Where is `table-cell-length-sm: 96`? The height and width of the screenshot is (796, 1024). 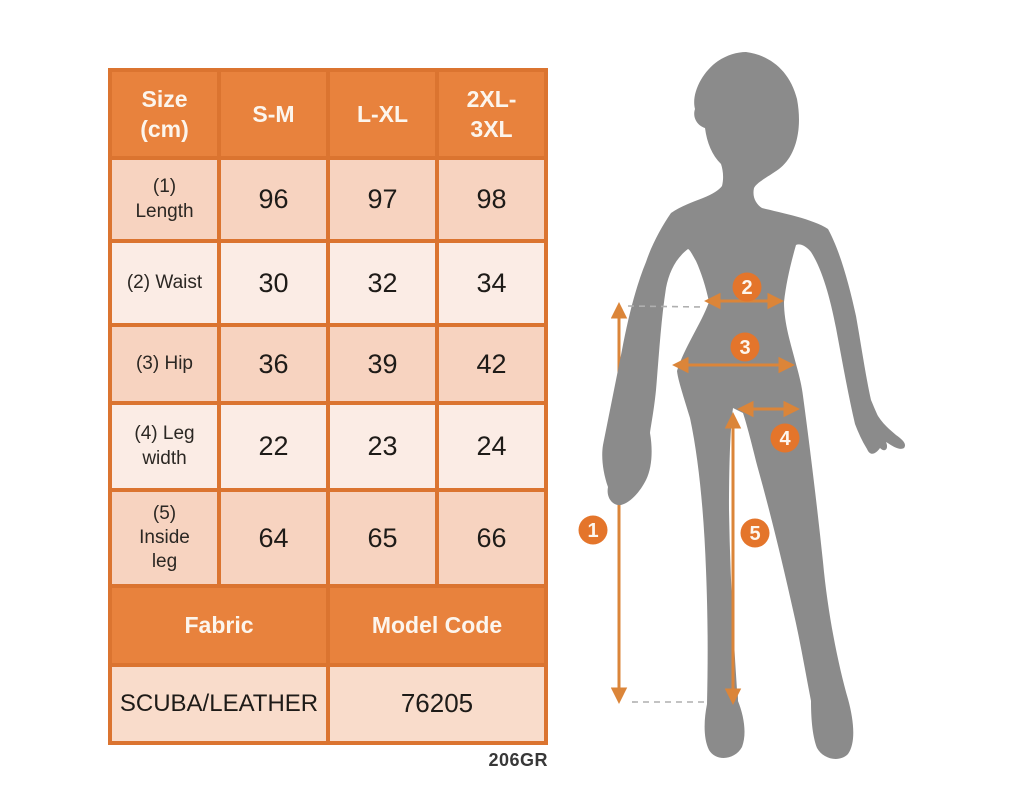
table-cell-length-sm: 96 is located at coordinates (273, 199).